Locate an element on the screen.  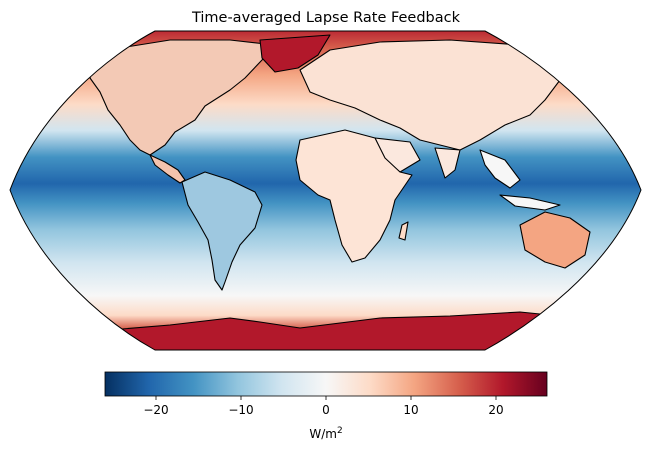
colorbar-unit-label: W/m2 is located at coordinates (325, 433).